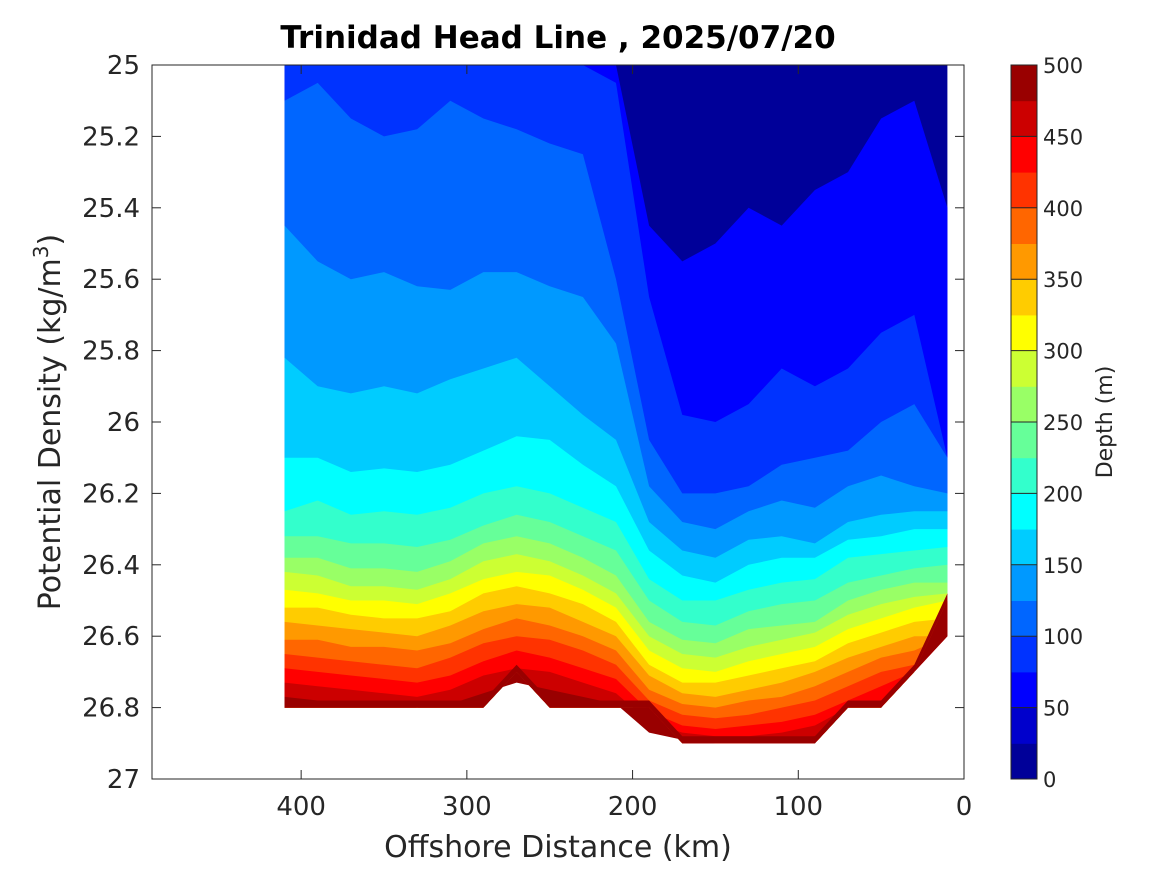 This screenshot has height=875, width=1167. What do you see at coordinates (1049, 780) in the screenshot?
I see `colorbar-tick-label: 0` at bounding box center [1049, 780].